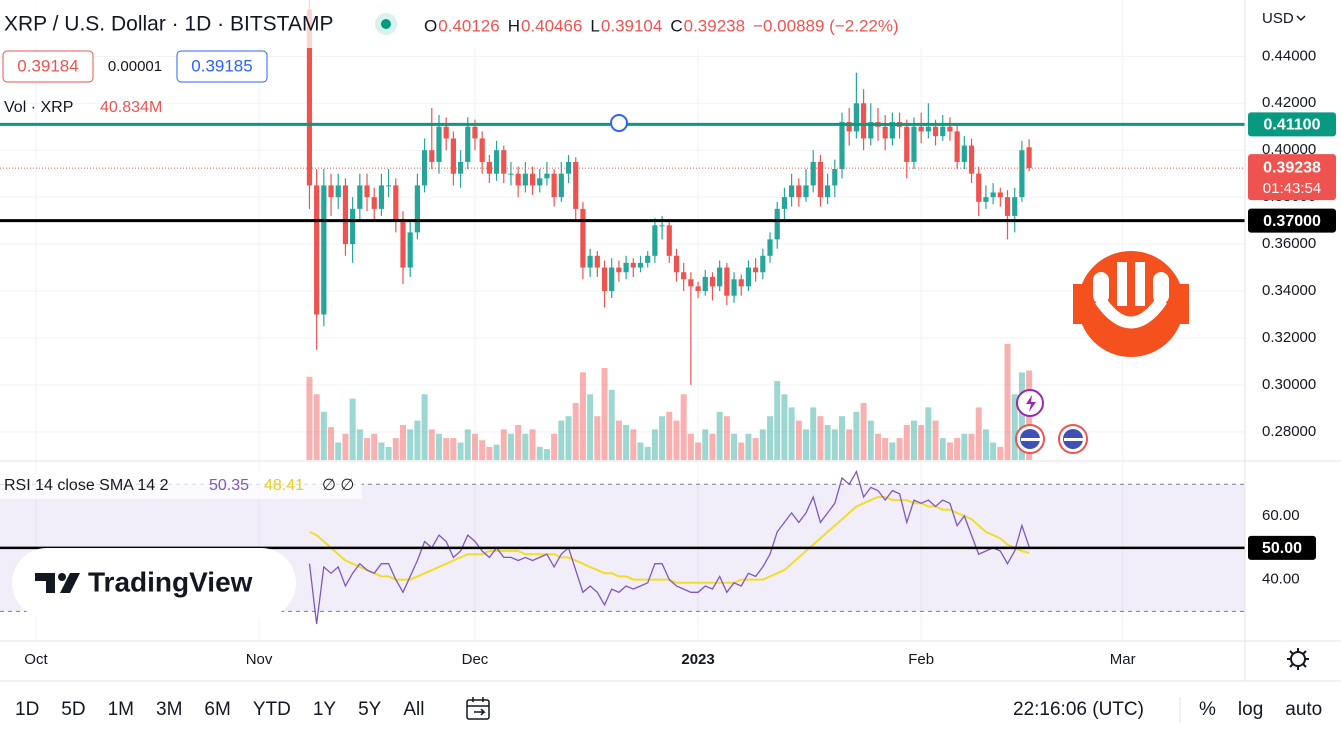  Describe the element at coordinates (86, 485) in the screenshot. I see `rsi-title: RSI 14 close SMA 14 2` at that location.